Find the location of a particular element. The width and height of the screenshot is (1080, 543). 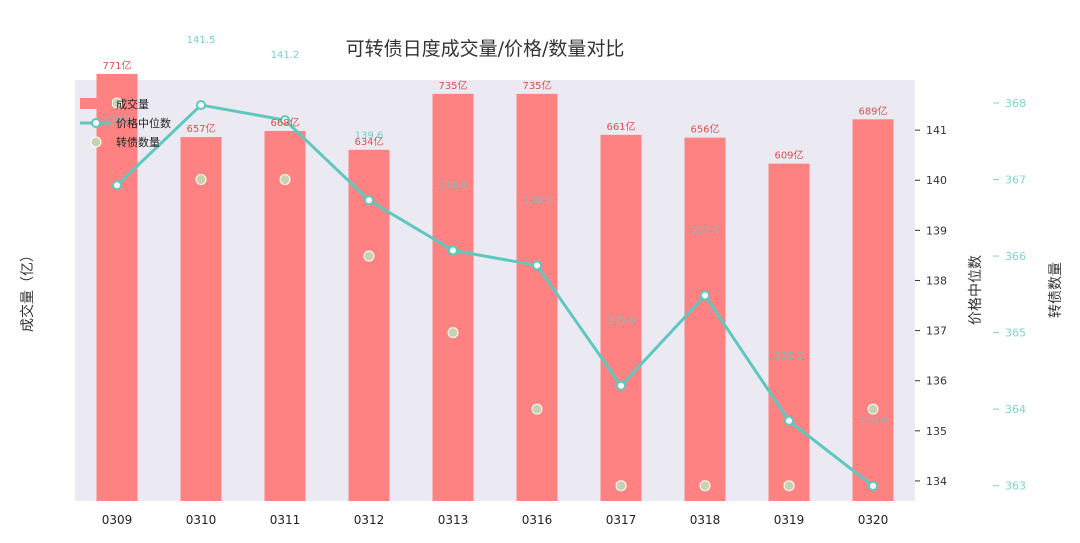

x-tick-0310: 0310 is located at coordinates (201, 520).